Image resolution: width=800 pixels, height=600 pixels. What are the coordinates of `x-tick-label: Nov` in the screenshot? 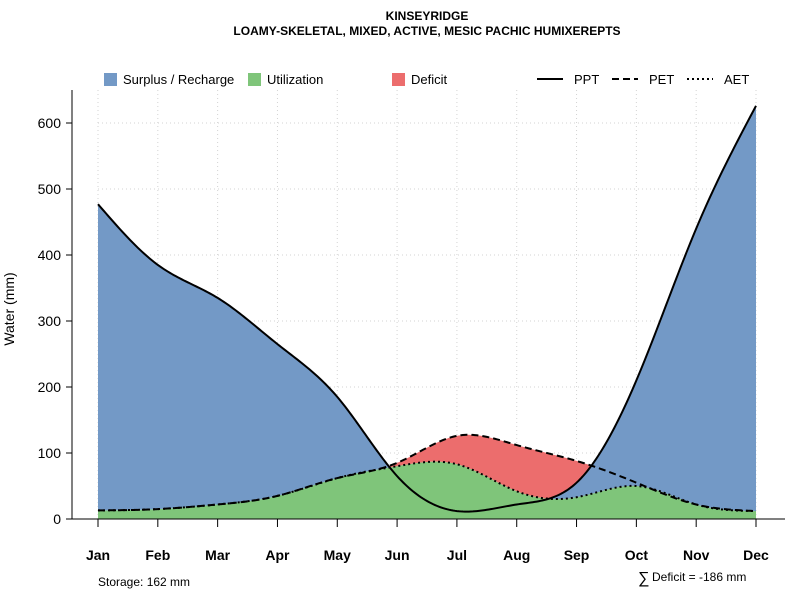 It's located at (696, 555).